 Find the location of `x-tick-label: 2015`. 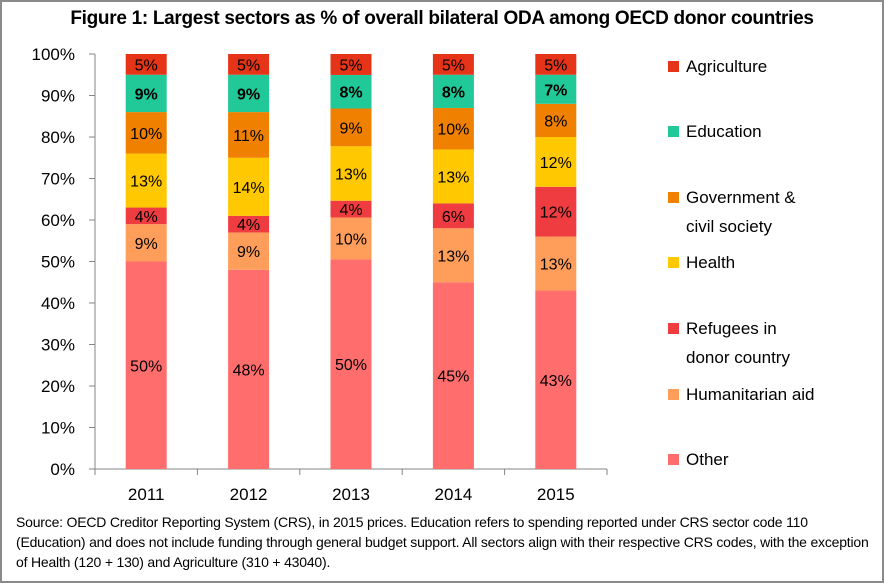

x-tick-label: 2015 is located at coordinates (556, 494).